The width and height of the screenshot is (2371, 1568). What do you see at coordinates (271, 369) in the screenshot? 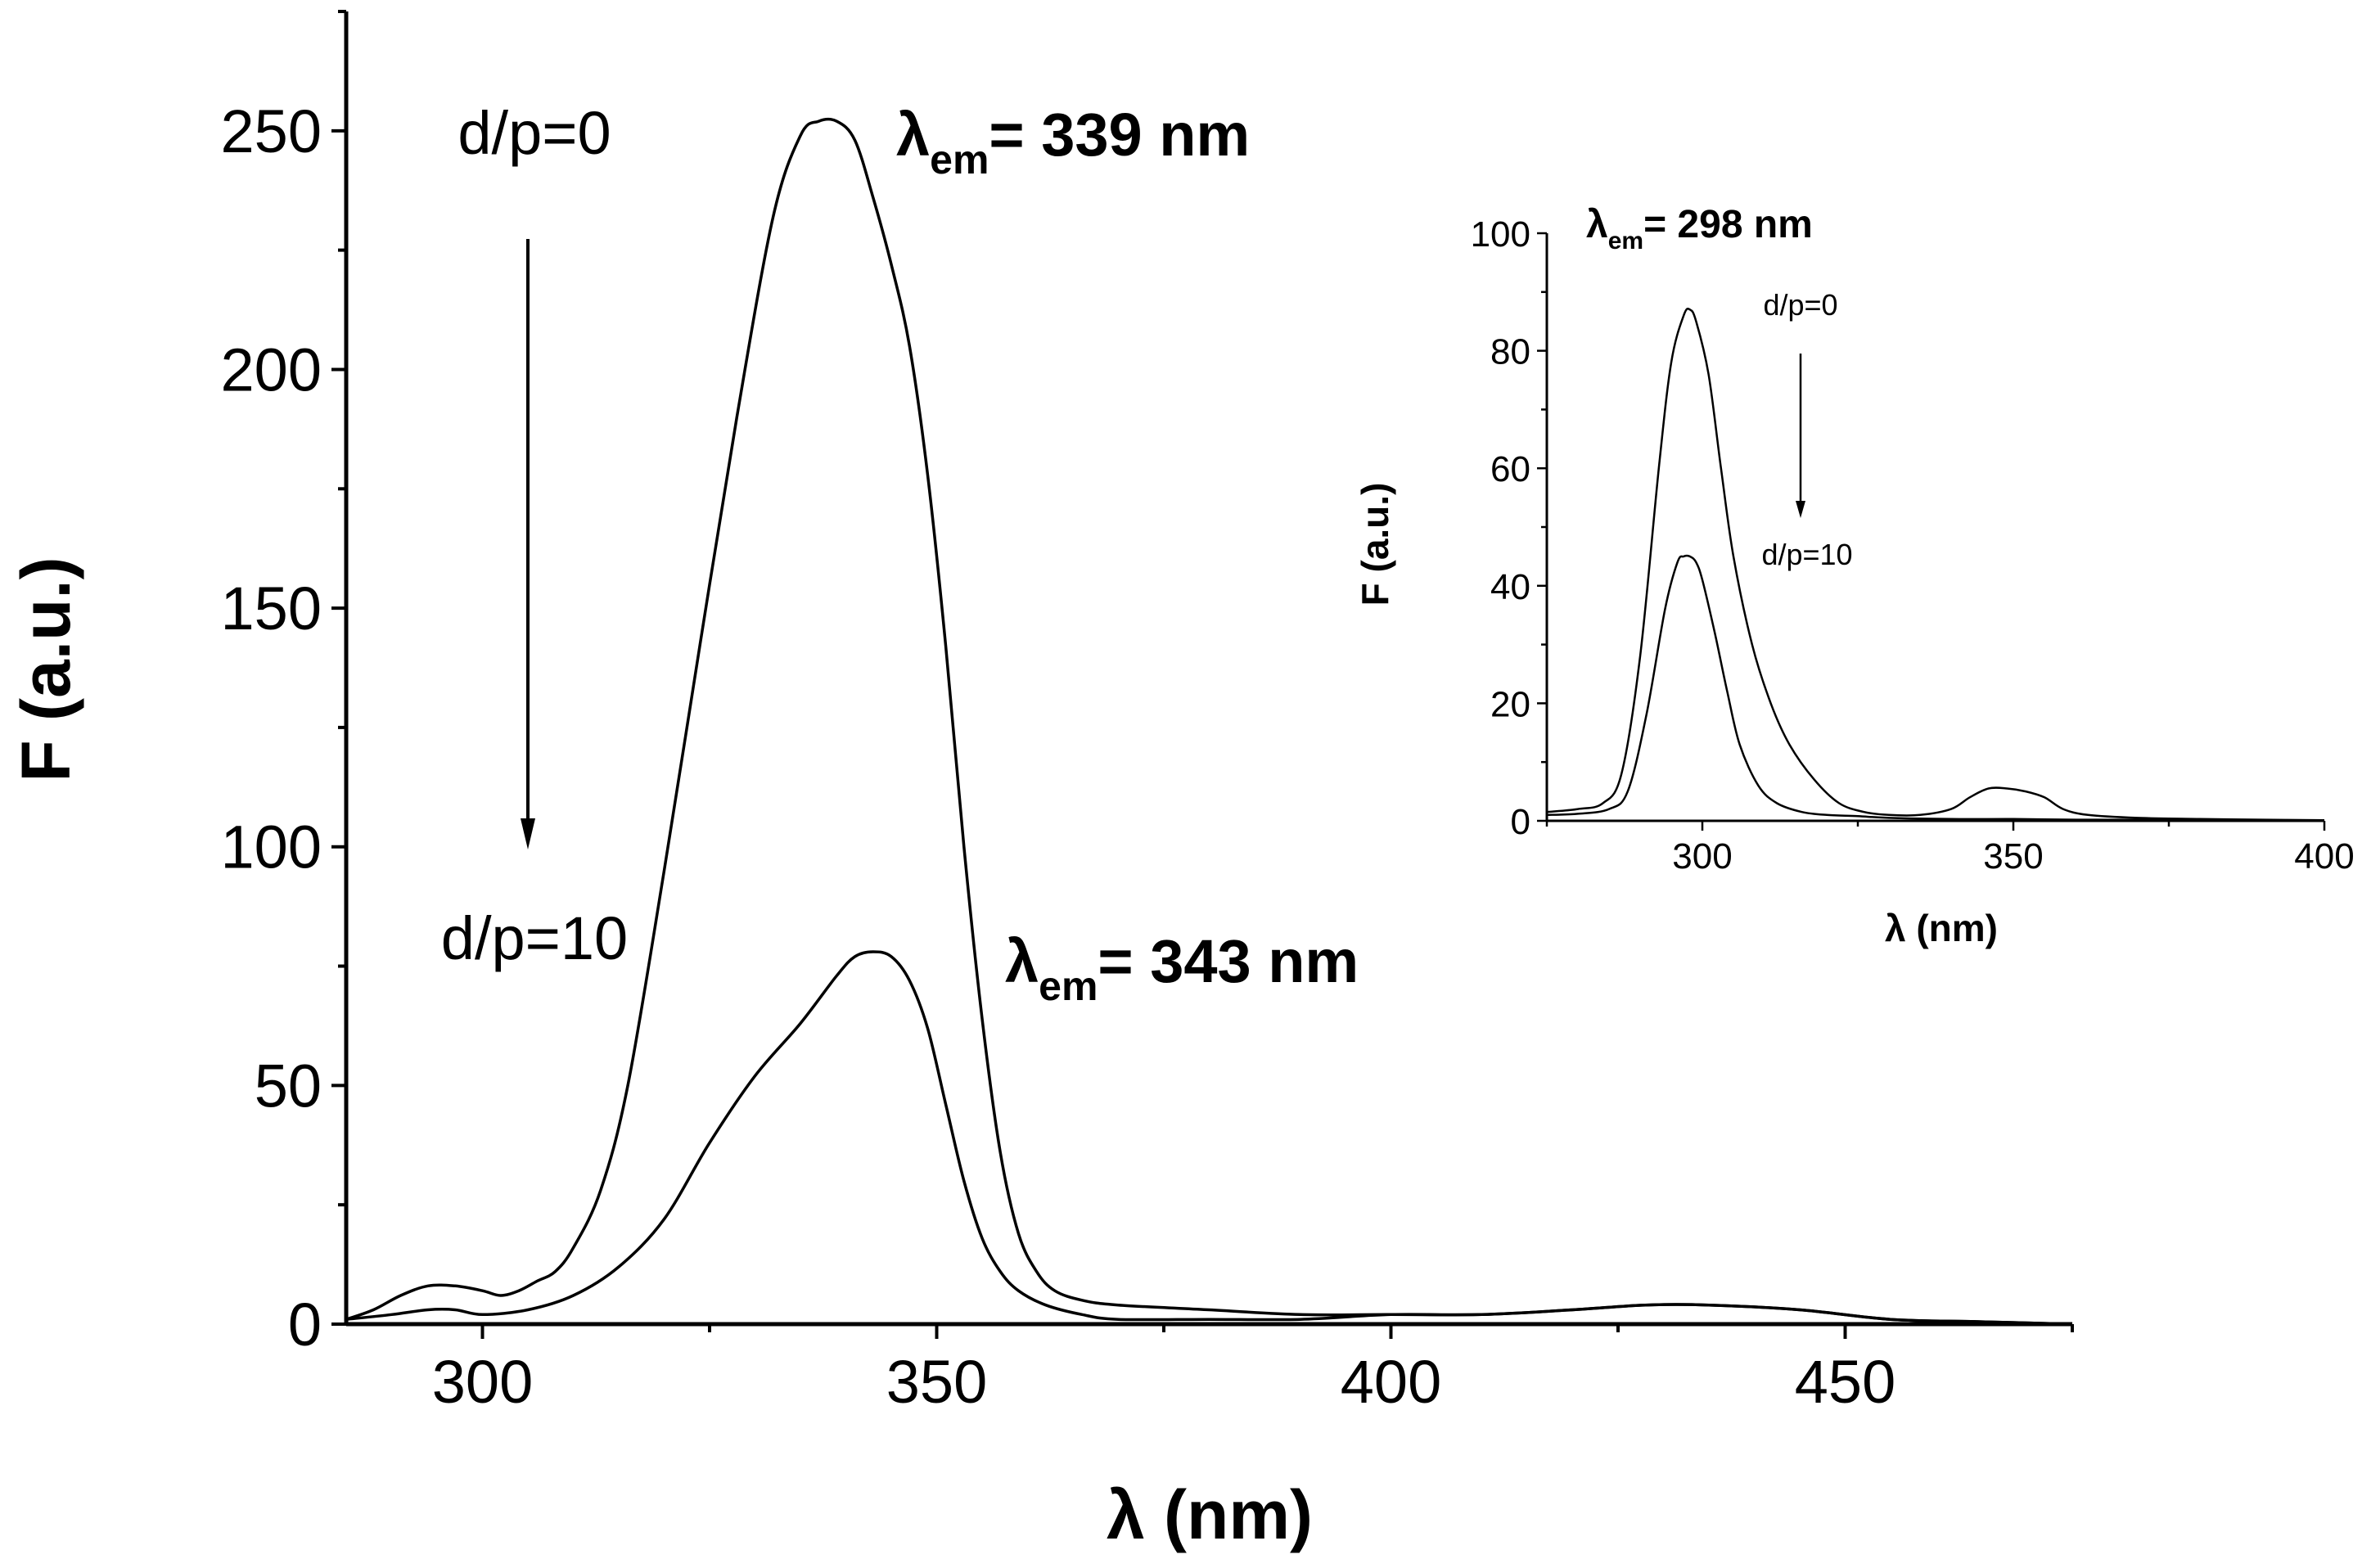
I see `main-y-tick-label: 200` at bounding box center [271, 369].